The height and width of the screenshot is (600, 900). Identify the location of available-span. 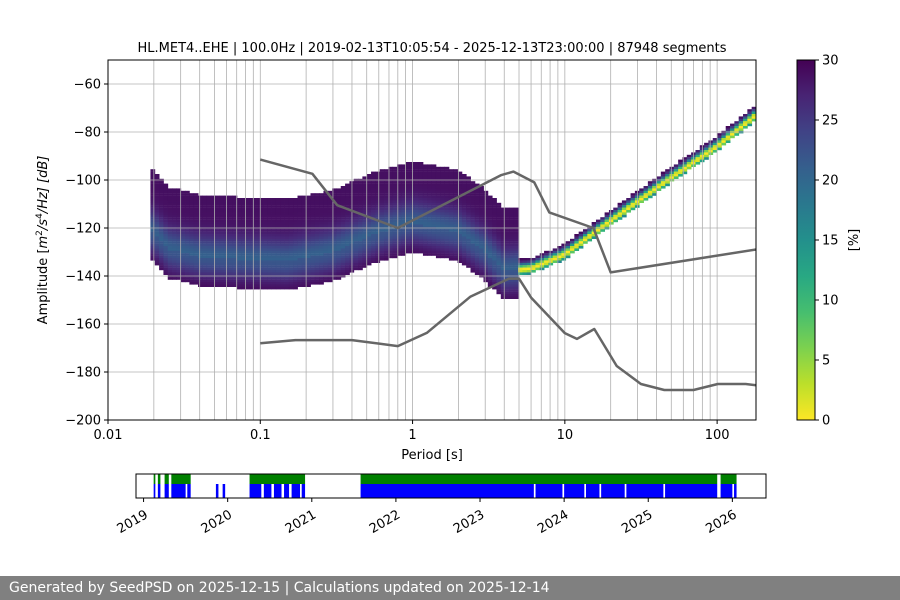
(447, 491).